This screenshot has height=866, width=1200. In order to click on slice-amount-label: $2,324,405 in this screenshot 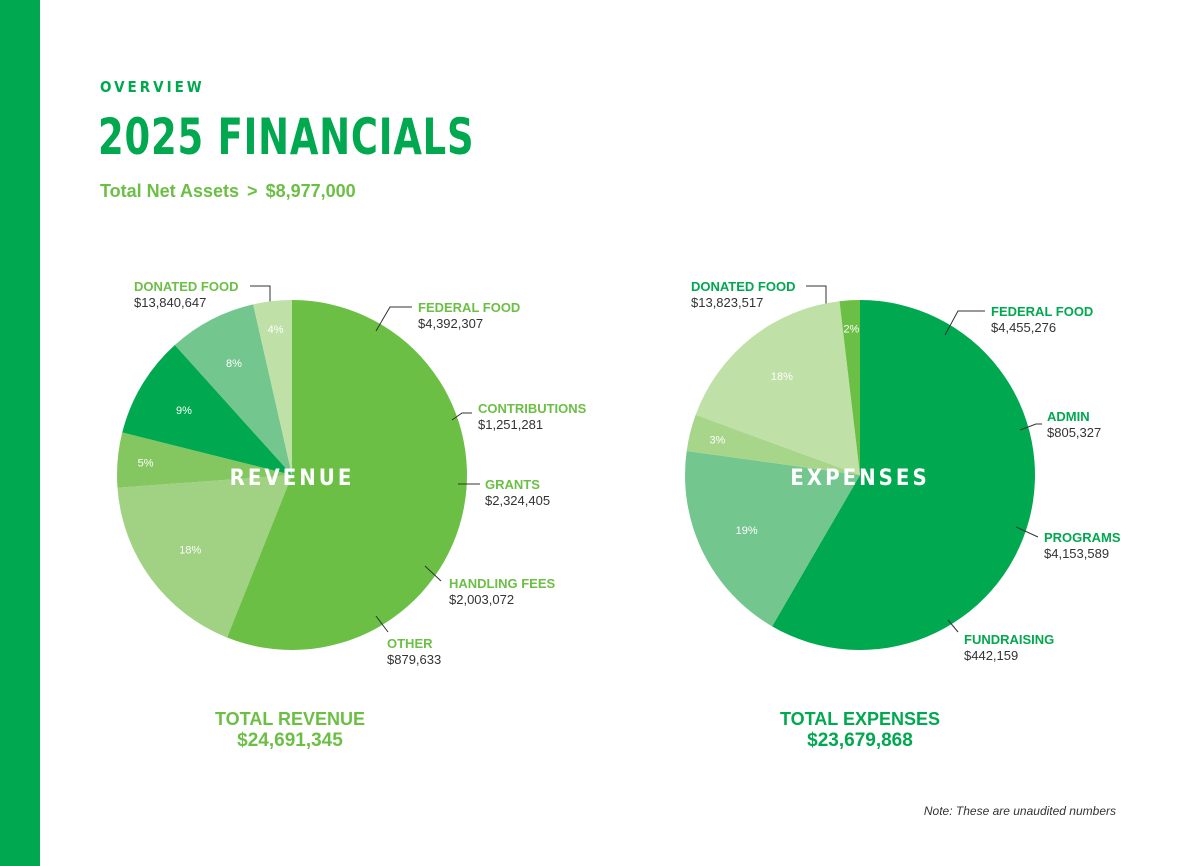, I will do `click(517, 500)`.